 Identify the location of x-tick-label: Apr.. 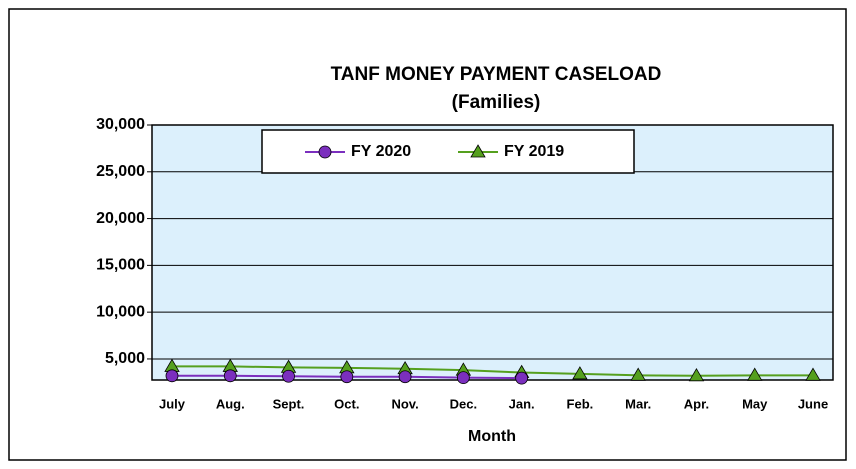
(696, 403).